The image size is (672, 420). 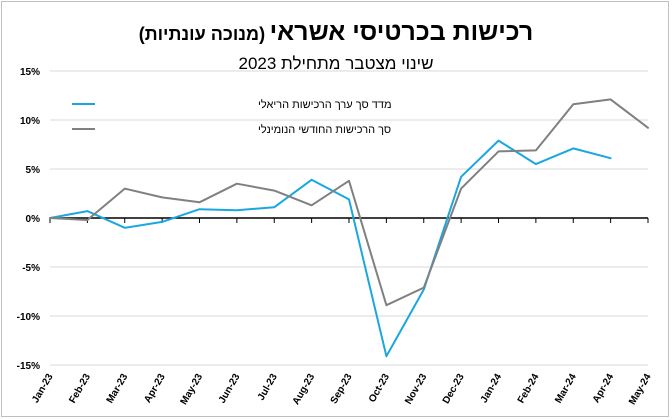 What do you see at coordinates (336, 63) in the screenshot?
I see `chart-subtitle: שינוי מצטבר מתחילת 2023` at bounding box center [336, 63].